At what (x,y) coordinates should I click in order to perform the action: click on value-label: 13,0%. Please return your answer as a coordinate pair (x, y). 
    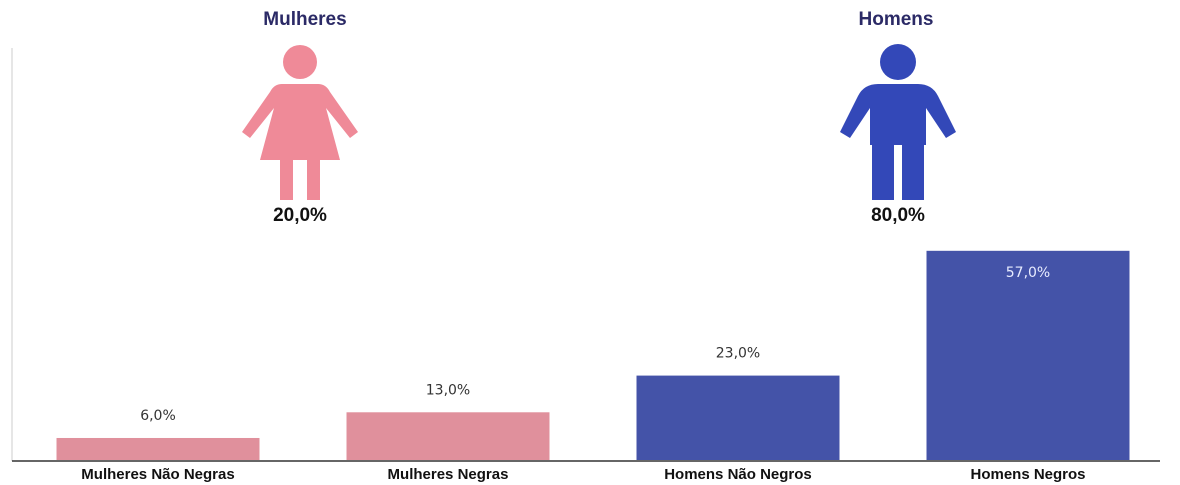
    Looking at the image, I should click on (448, 390).